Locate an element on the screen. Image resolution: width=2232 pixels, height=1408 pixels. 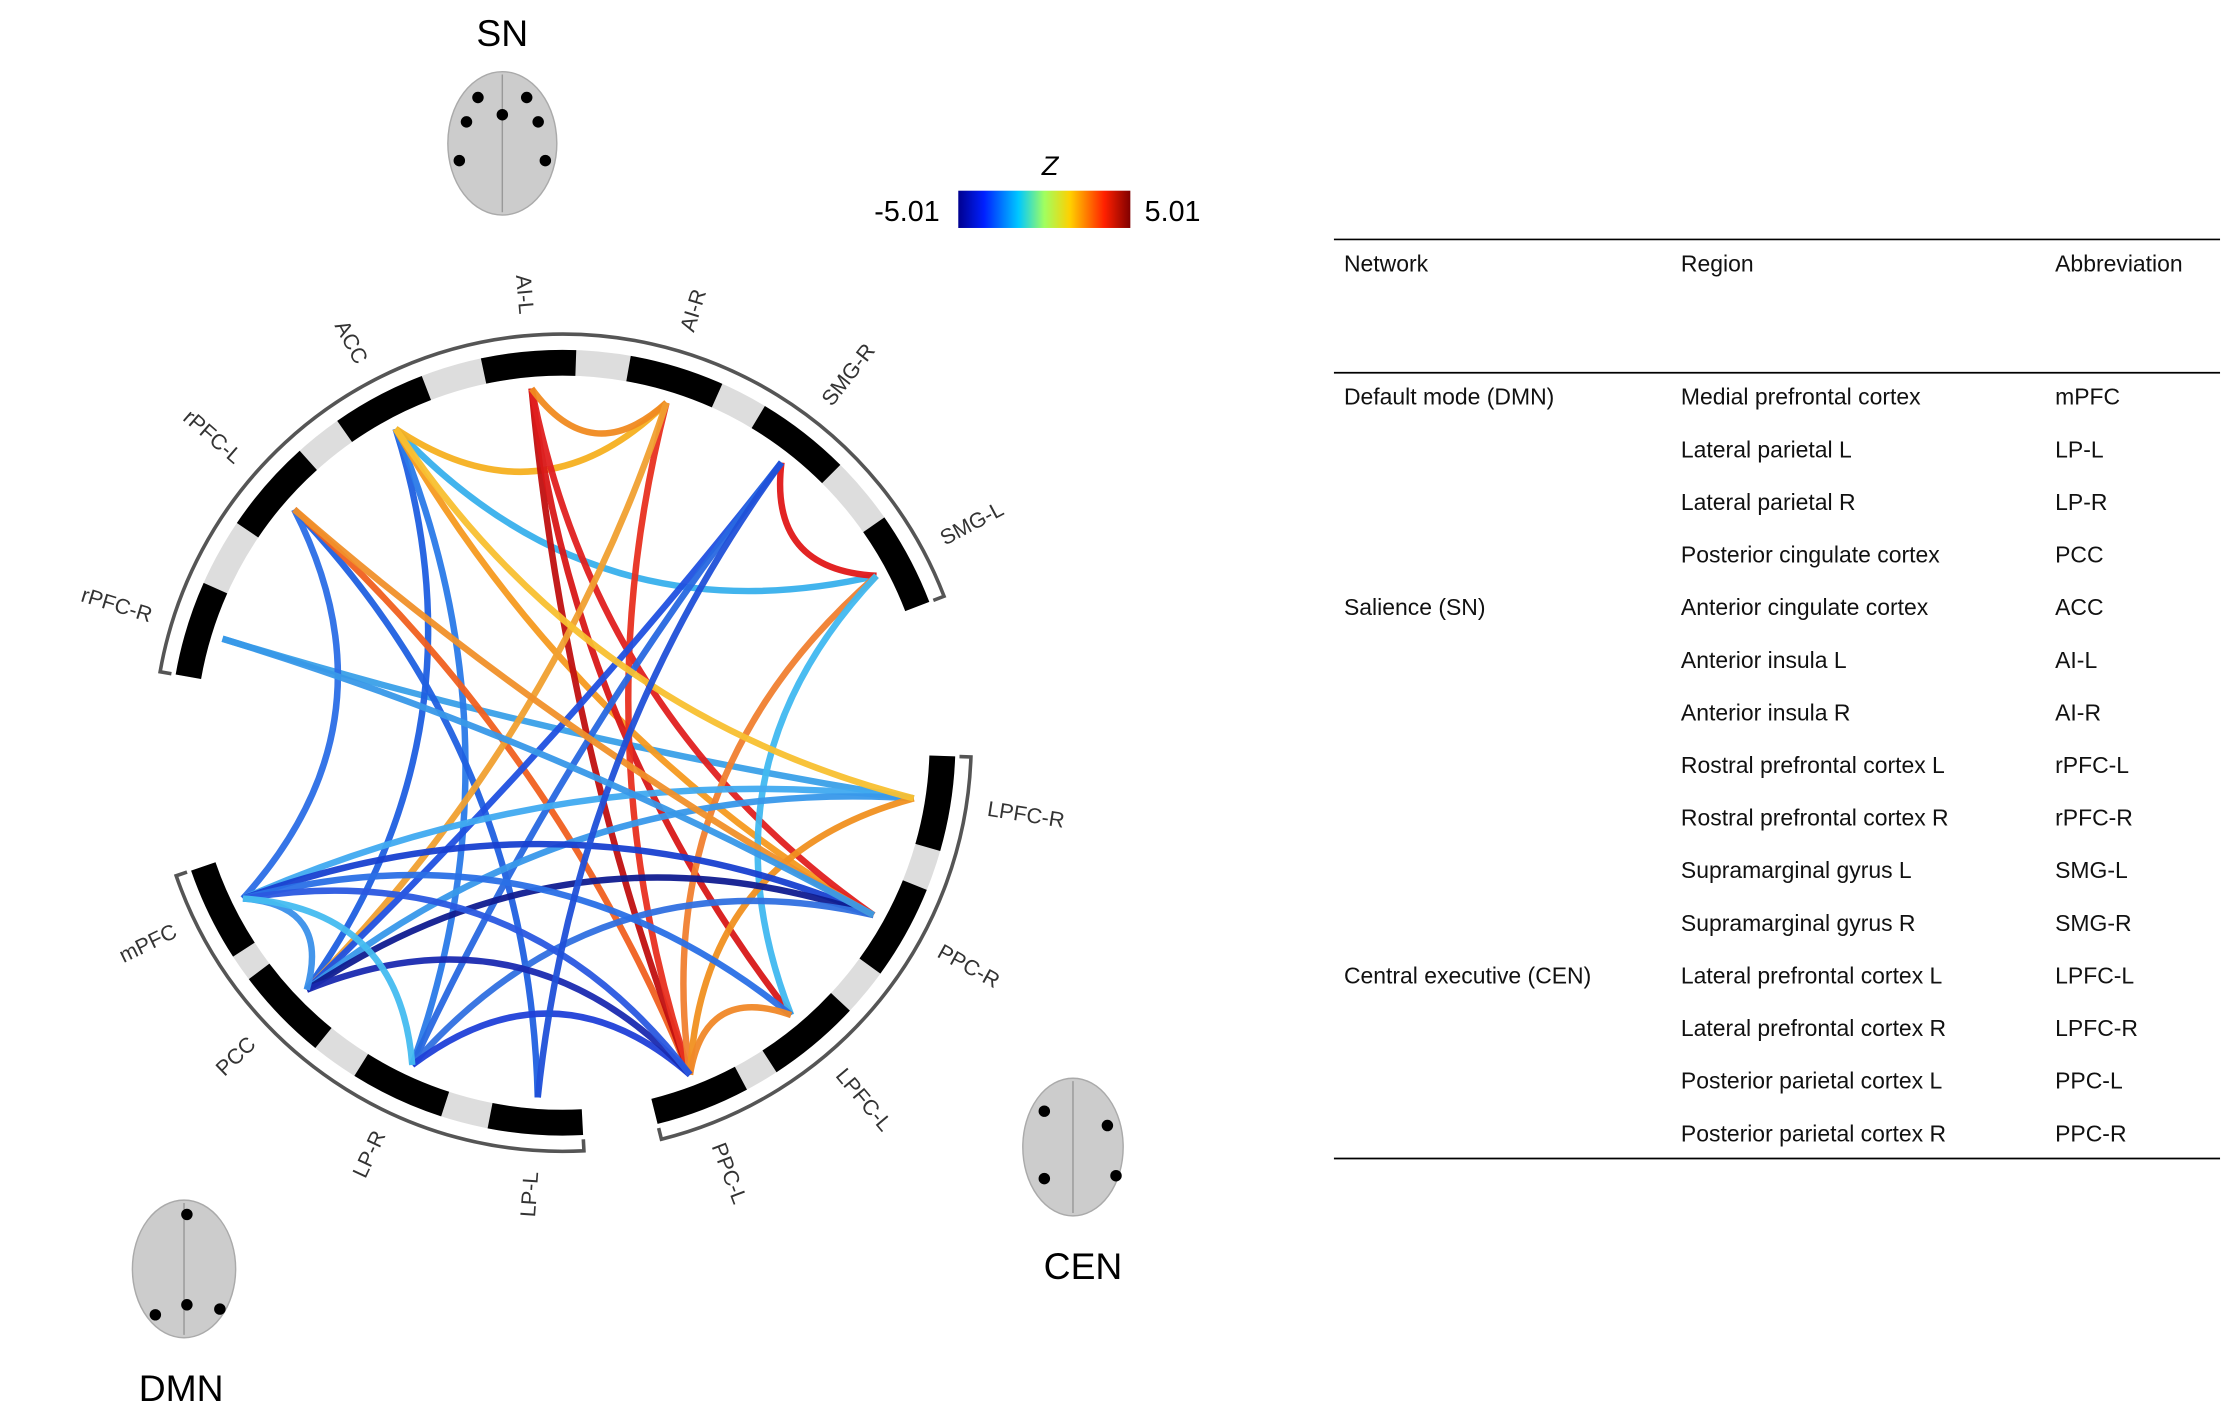
region-cell: Posterior parietal cortex L is located at coordinates (1811, 1081).